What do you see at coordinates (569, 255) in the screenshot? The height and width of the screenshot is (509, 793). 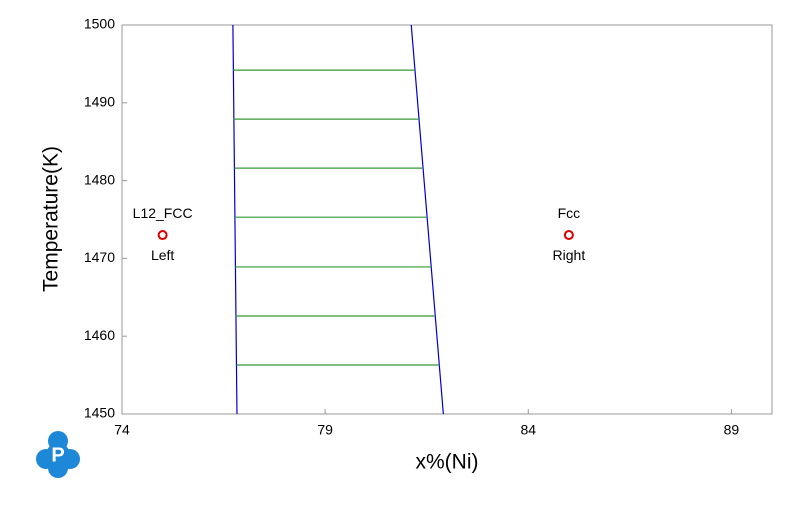 I see `point-label: Right` at bounding box center [569, 255].